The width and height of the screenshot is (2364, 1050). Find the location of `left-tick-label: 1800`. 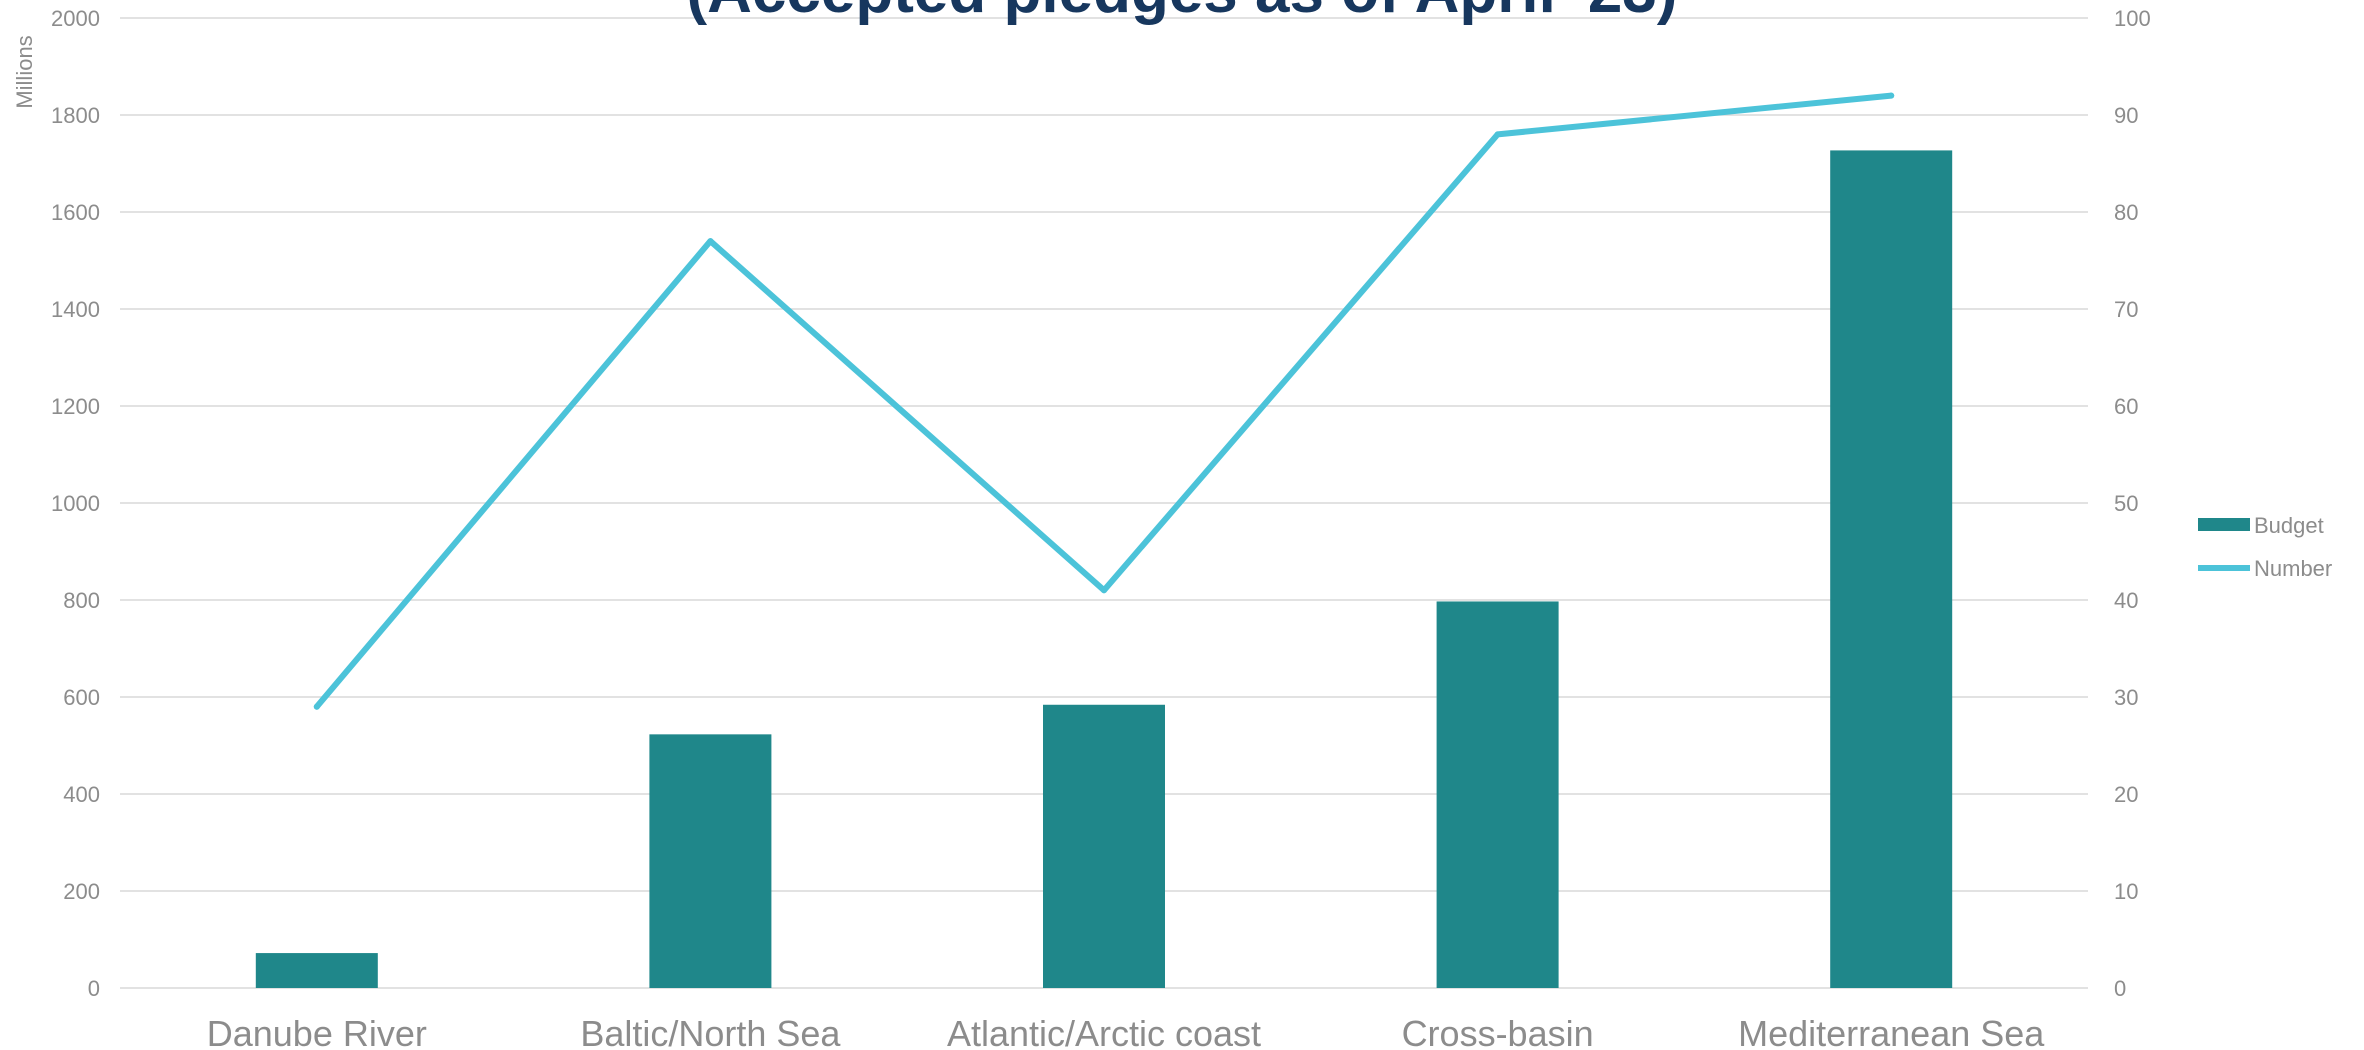

left-tick-label: 1800 is located at coordinates (75, 115).